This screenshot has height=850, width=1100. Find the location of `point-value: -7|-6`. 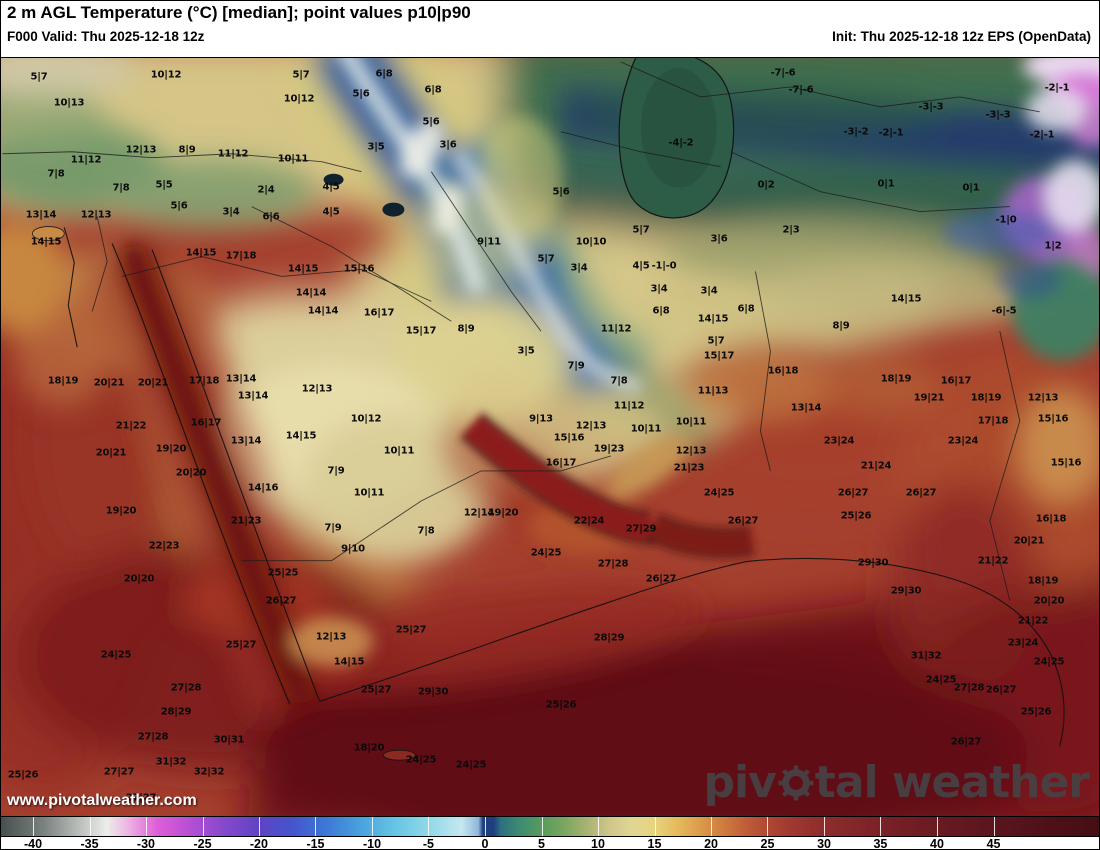

point-value: -7|-6 is located at coordinates (783, 73).